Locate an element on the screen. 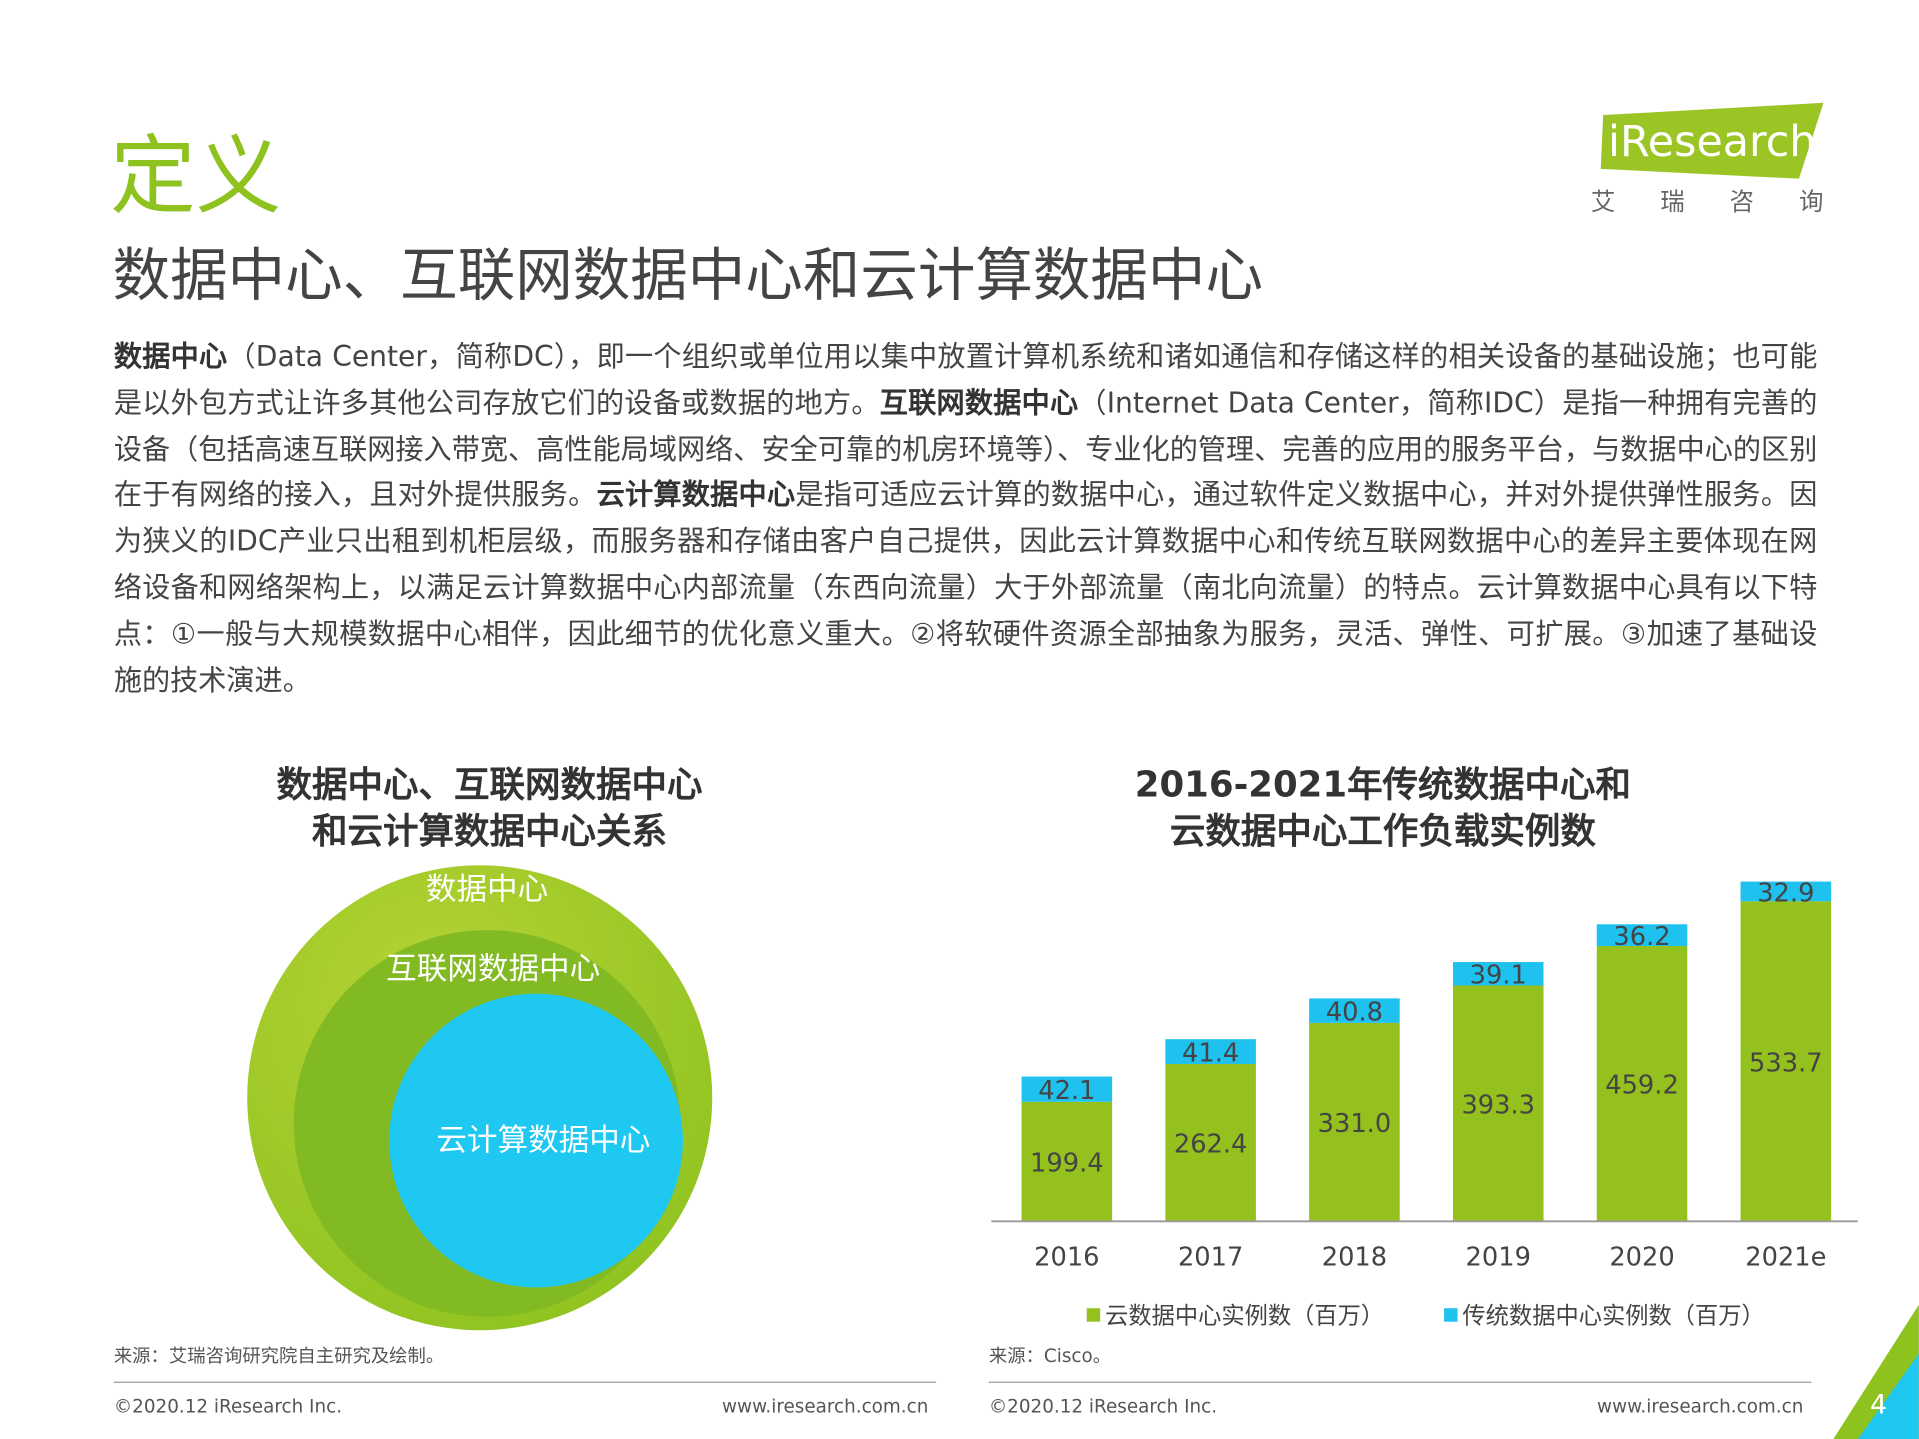 The height and width of the screenshot is (1439, 1919). bold-term: 云计算数据中心 is located at coordinates (696, 496).